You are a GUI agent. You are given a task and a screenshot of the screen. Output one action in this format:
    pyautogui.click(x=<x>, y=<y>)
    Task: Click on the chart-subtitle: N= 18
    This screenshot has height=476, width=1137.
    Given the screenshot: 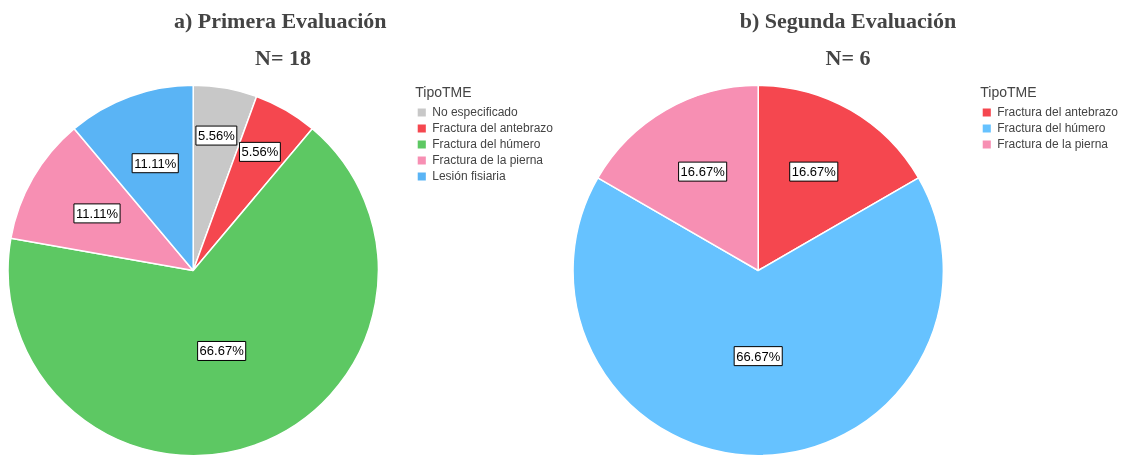 What is the action you would take?
    pyautogui.click(x=283, y=57)
    